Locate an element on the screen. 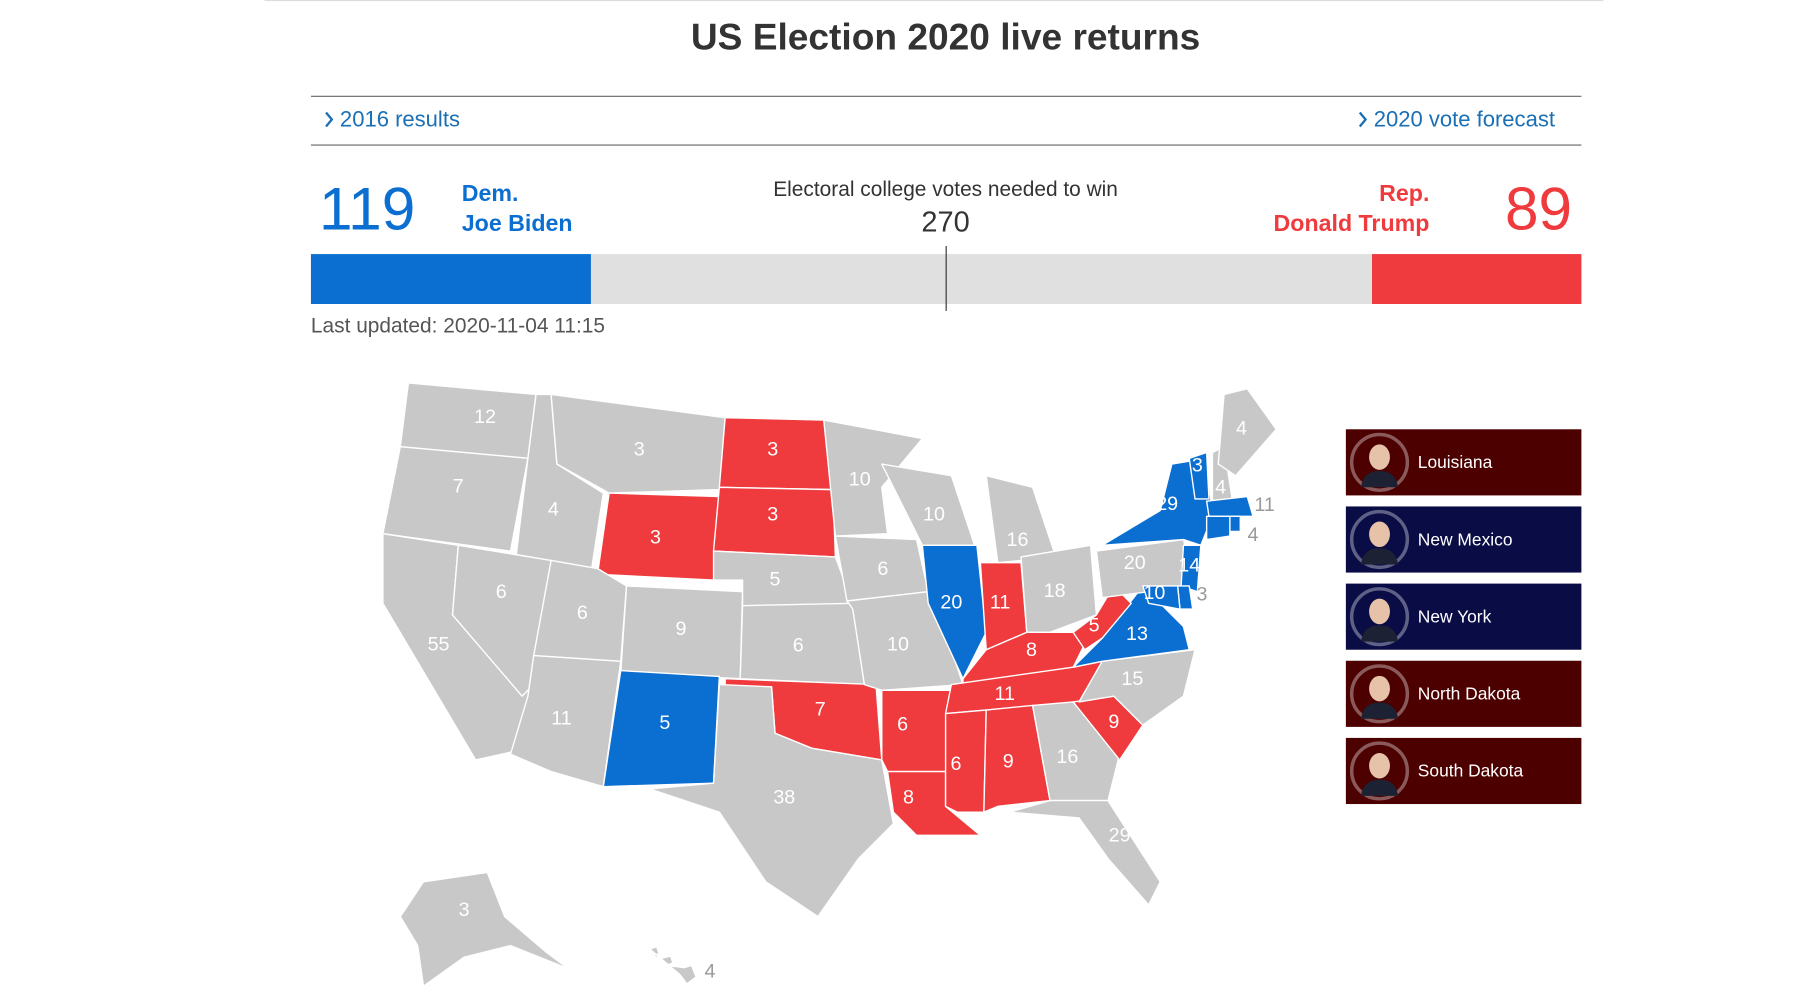 This screenshot has height=992, width=1803. link-2020-forecast: 2020 vote forecast is located at coordinates (1464, 118).